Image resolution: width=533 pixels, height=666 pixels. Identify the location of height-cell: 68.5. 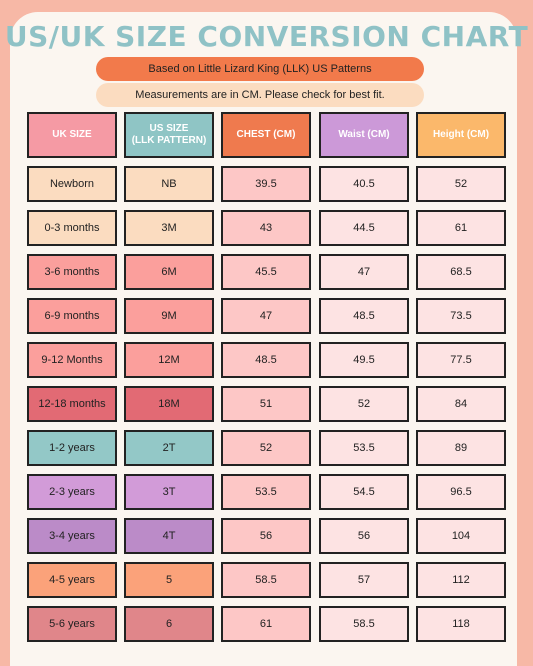
(461, 272).